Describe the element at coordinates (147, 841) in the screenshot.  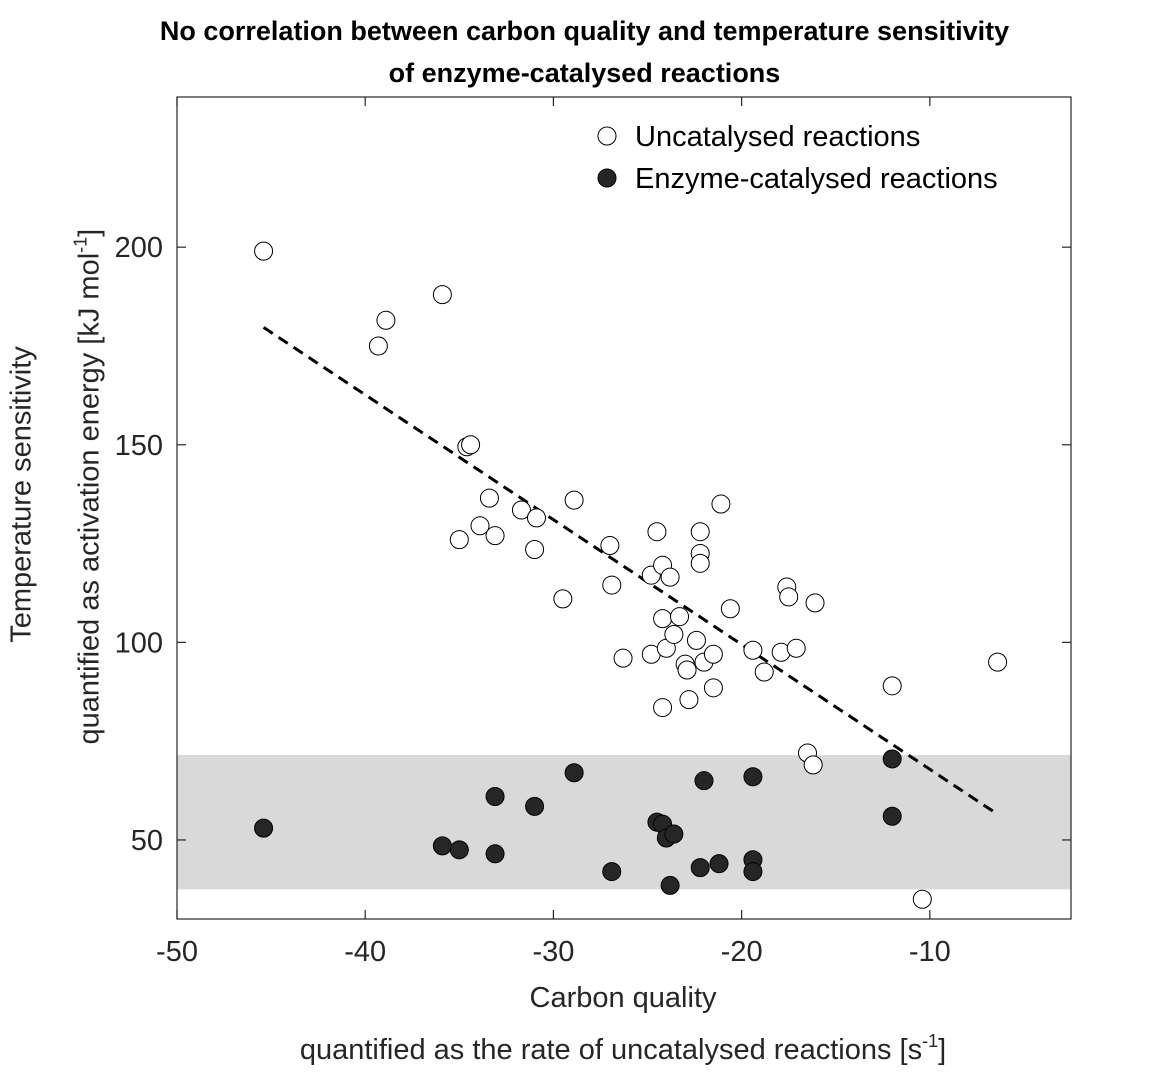
I see `y-tick-label: 50` at that location.